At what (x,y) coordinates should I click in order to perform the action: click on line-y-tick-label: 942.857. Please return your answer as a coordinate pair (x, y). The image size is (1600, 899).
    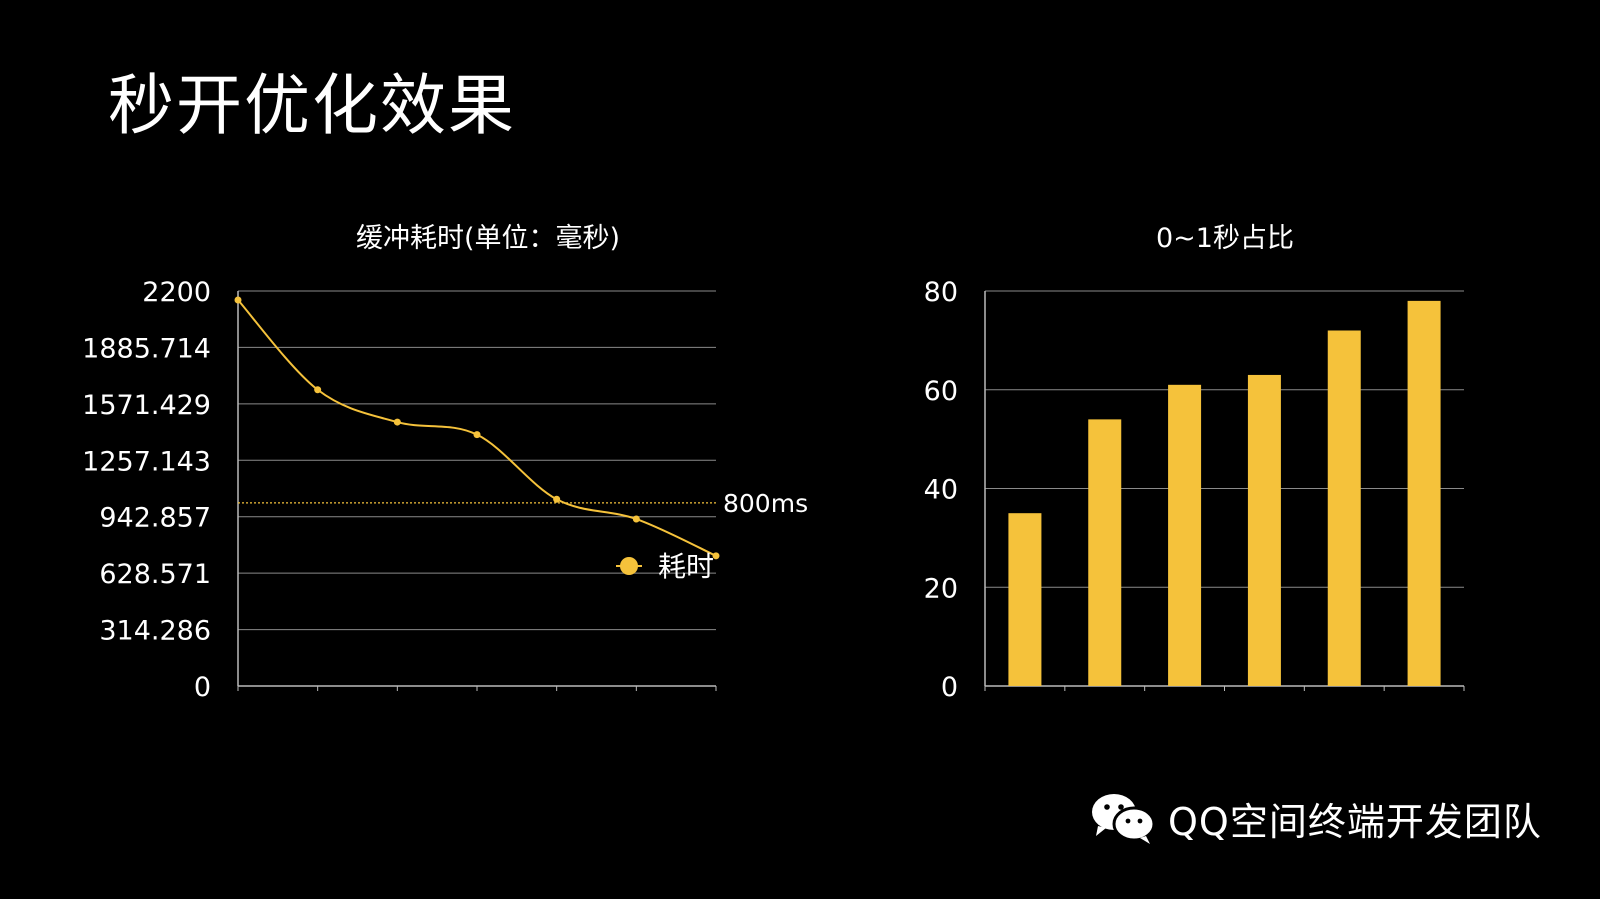
    Looking at the image, I should click on (155, 518).